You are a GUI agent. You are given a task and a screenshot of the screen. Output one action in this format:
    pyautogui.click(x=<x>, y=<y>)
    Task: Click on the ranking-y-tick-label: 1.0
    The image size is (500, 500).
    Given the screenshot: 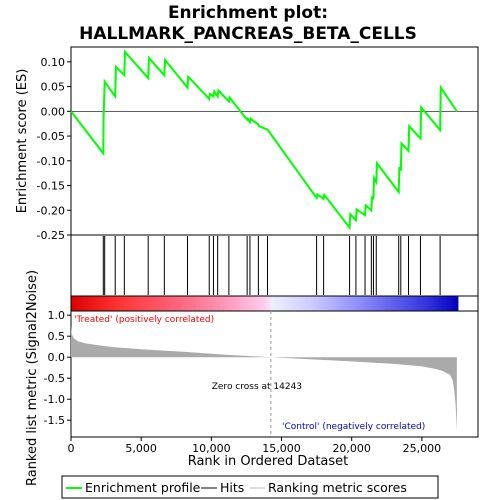 What is the action you would take?
    pyautogui.click(x=57, y=315)
    